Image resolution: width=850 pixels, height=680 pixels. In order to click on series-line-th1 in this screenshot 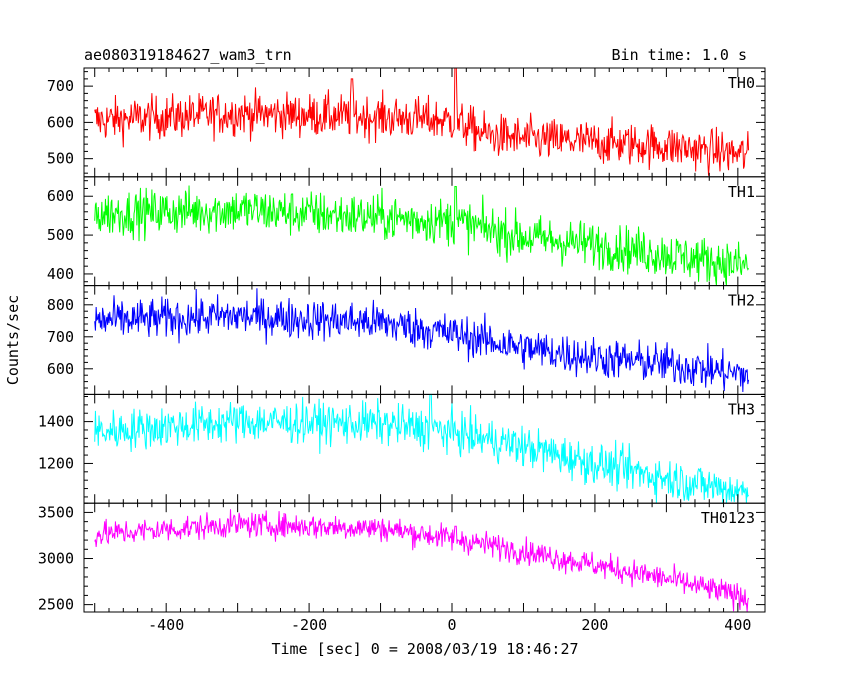, I will do `click(421, 235)`.